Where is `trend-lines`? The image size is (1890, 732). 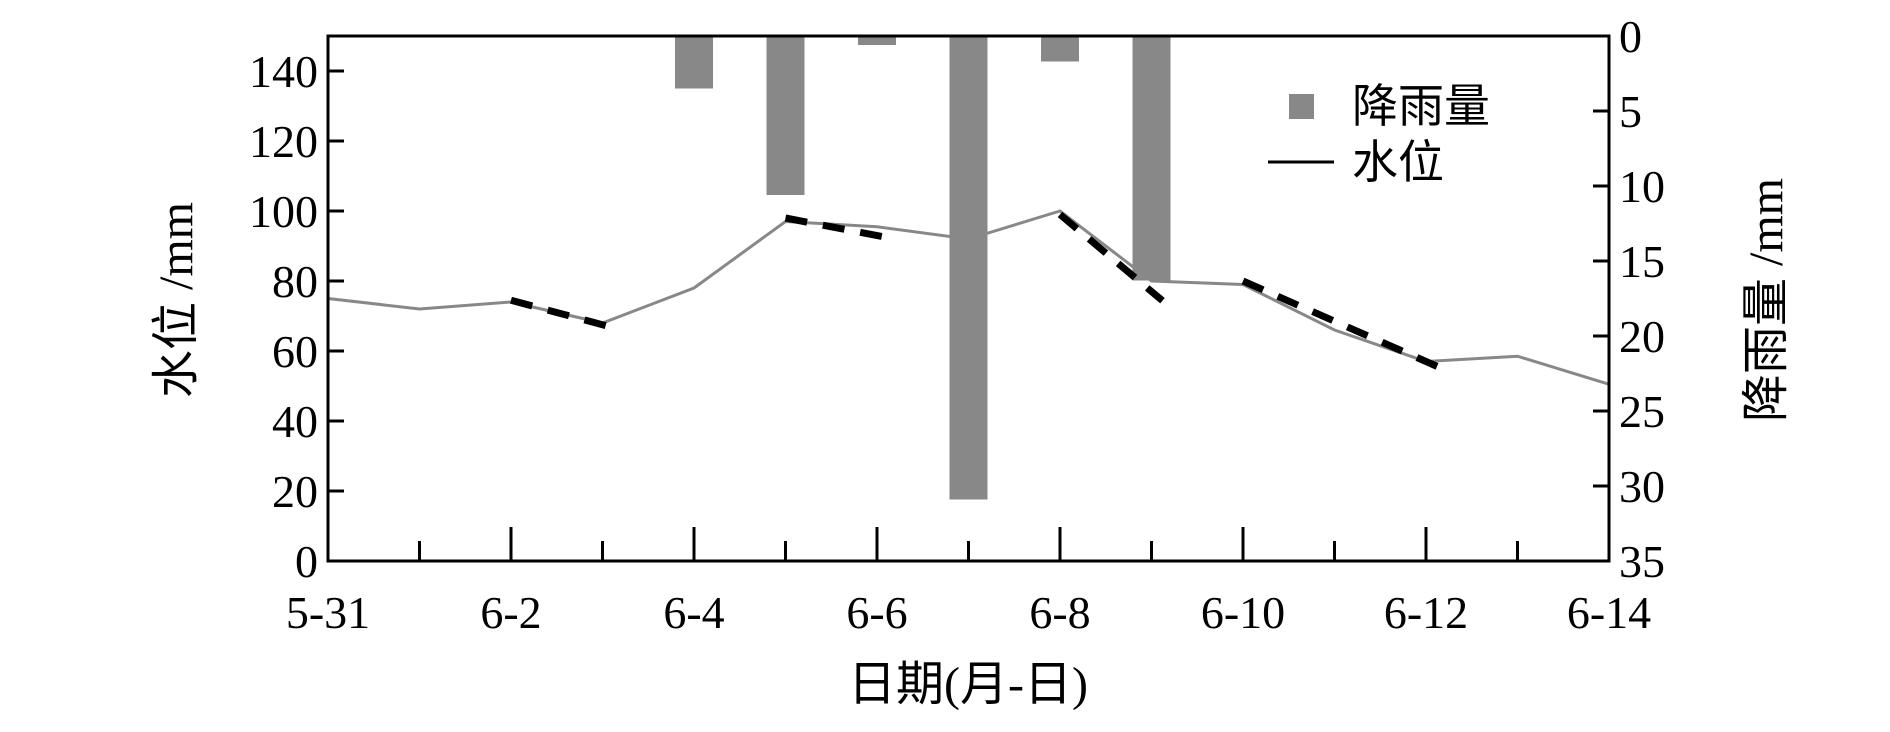 trend-lines is located at coordinates (980, 293).